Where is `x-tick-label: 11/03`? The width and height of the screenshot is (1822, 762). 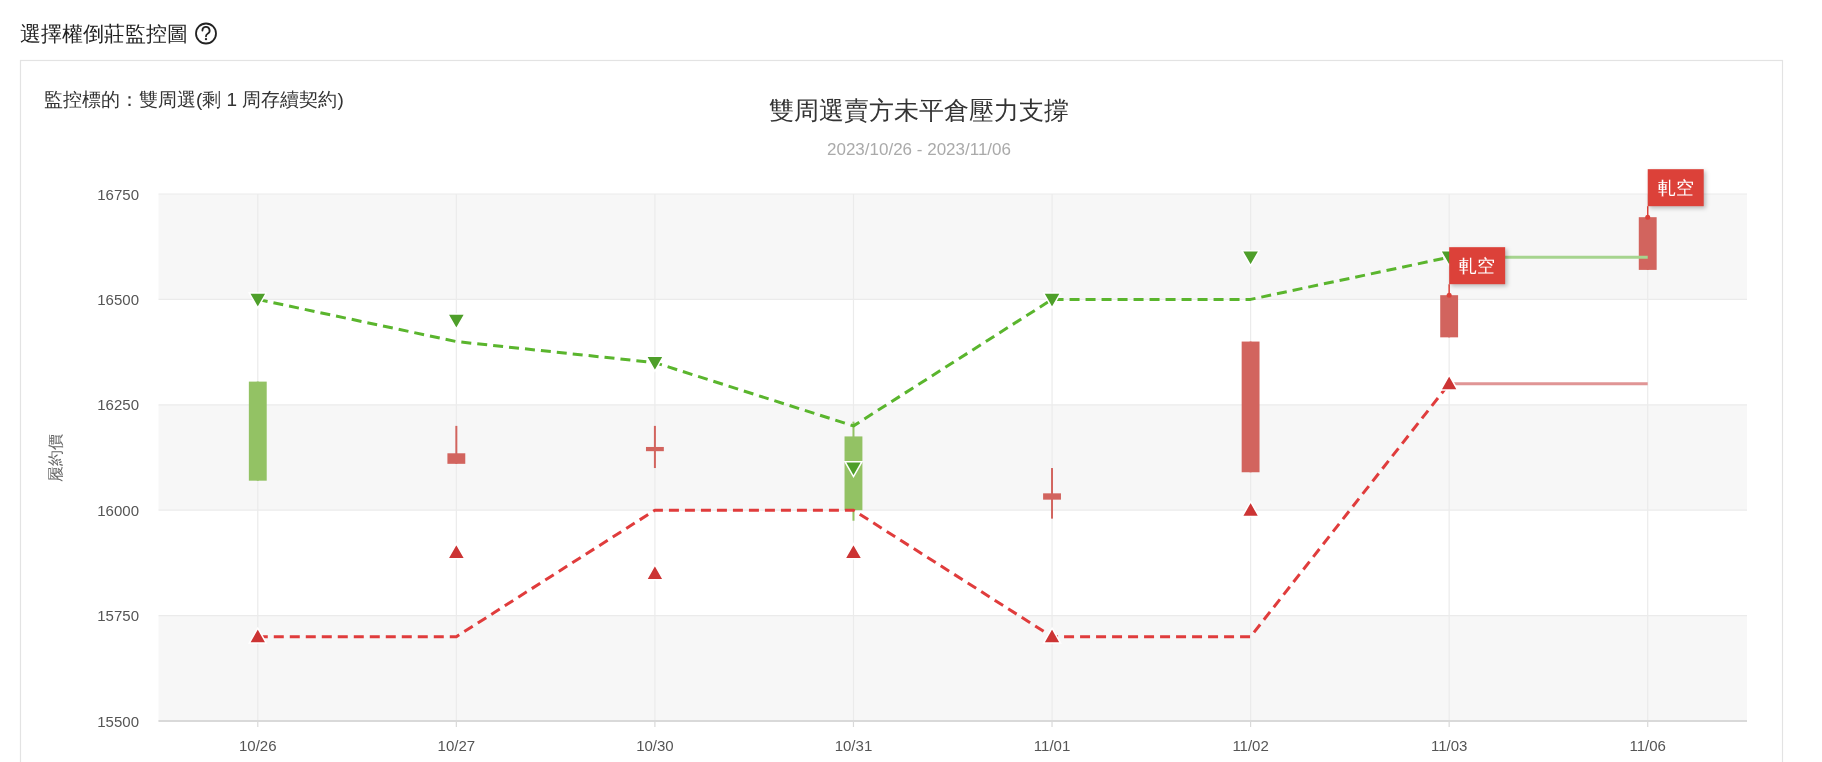 x-tick-label: 11/03 is located at coordinates (1449, 745).